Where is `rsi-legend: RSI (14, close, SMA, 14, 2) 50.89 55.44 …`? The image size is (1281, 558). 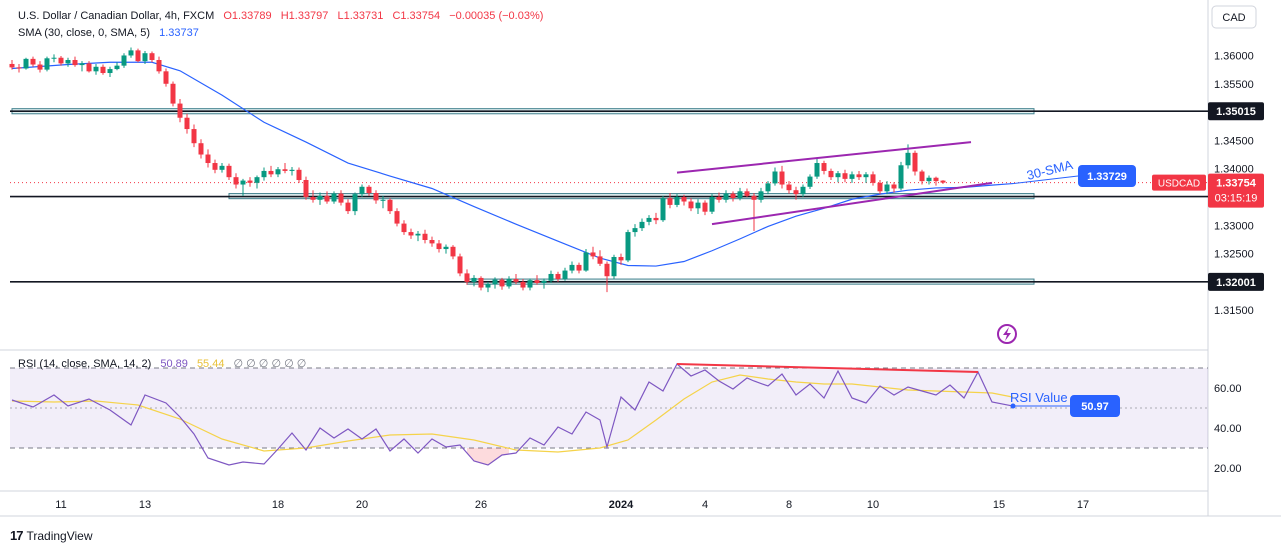 rsi-legend: RSI (14, close, SMA, 14, 2) 50.89 55.44 … is located at coordinates (165, 363).